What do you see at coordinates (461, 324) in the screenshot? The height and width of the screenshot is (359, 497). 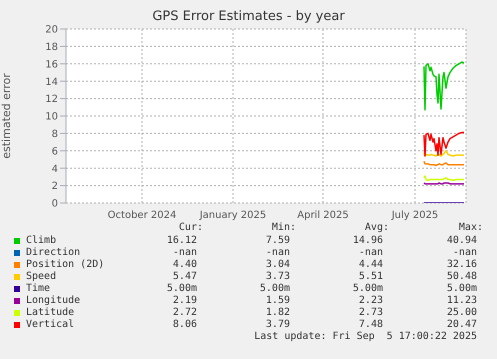 I see `text: 20.47` at bounding box center [461, 324].